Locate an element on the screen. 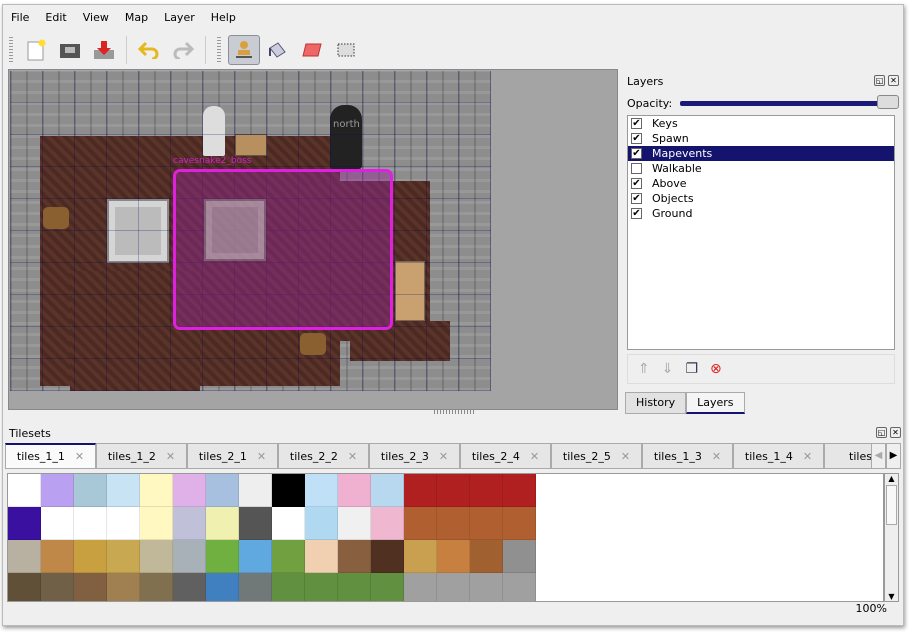 The image size is (909, 632). splitter-handle is located at coordinates (454, 412).